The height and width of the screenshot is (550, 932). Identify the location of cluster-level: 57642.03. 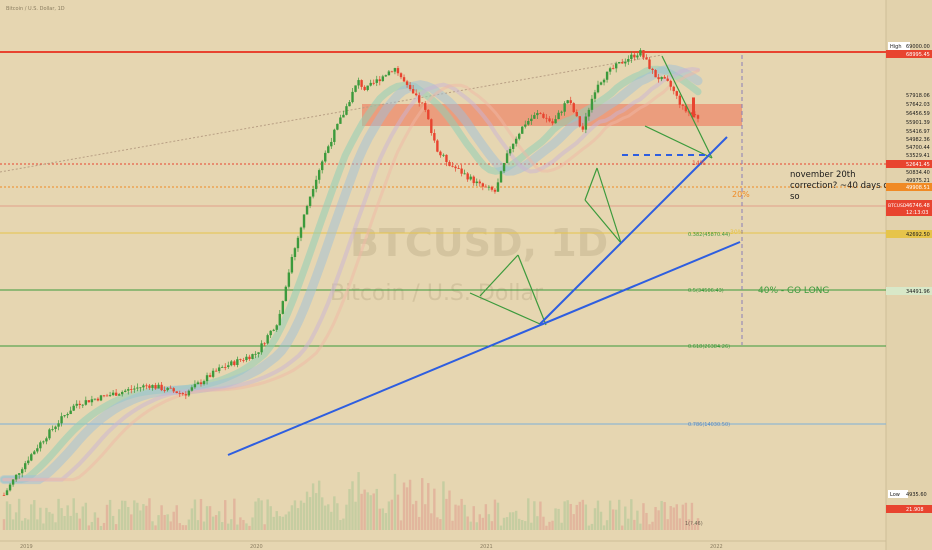
(918, 105).